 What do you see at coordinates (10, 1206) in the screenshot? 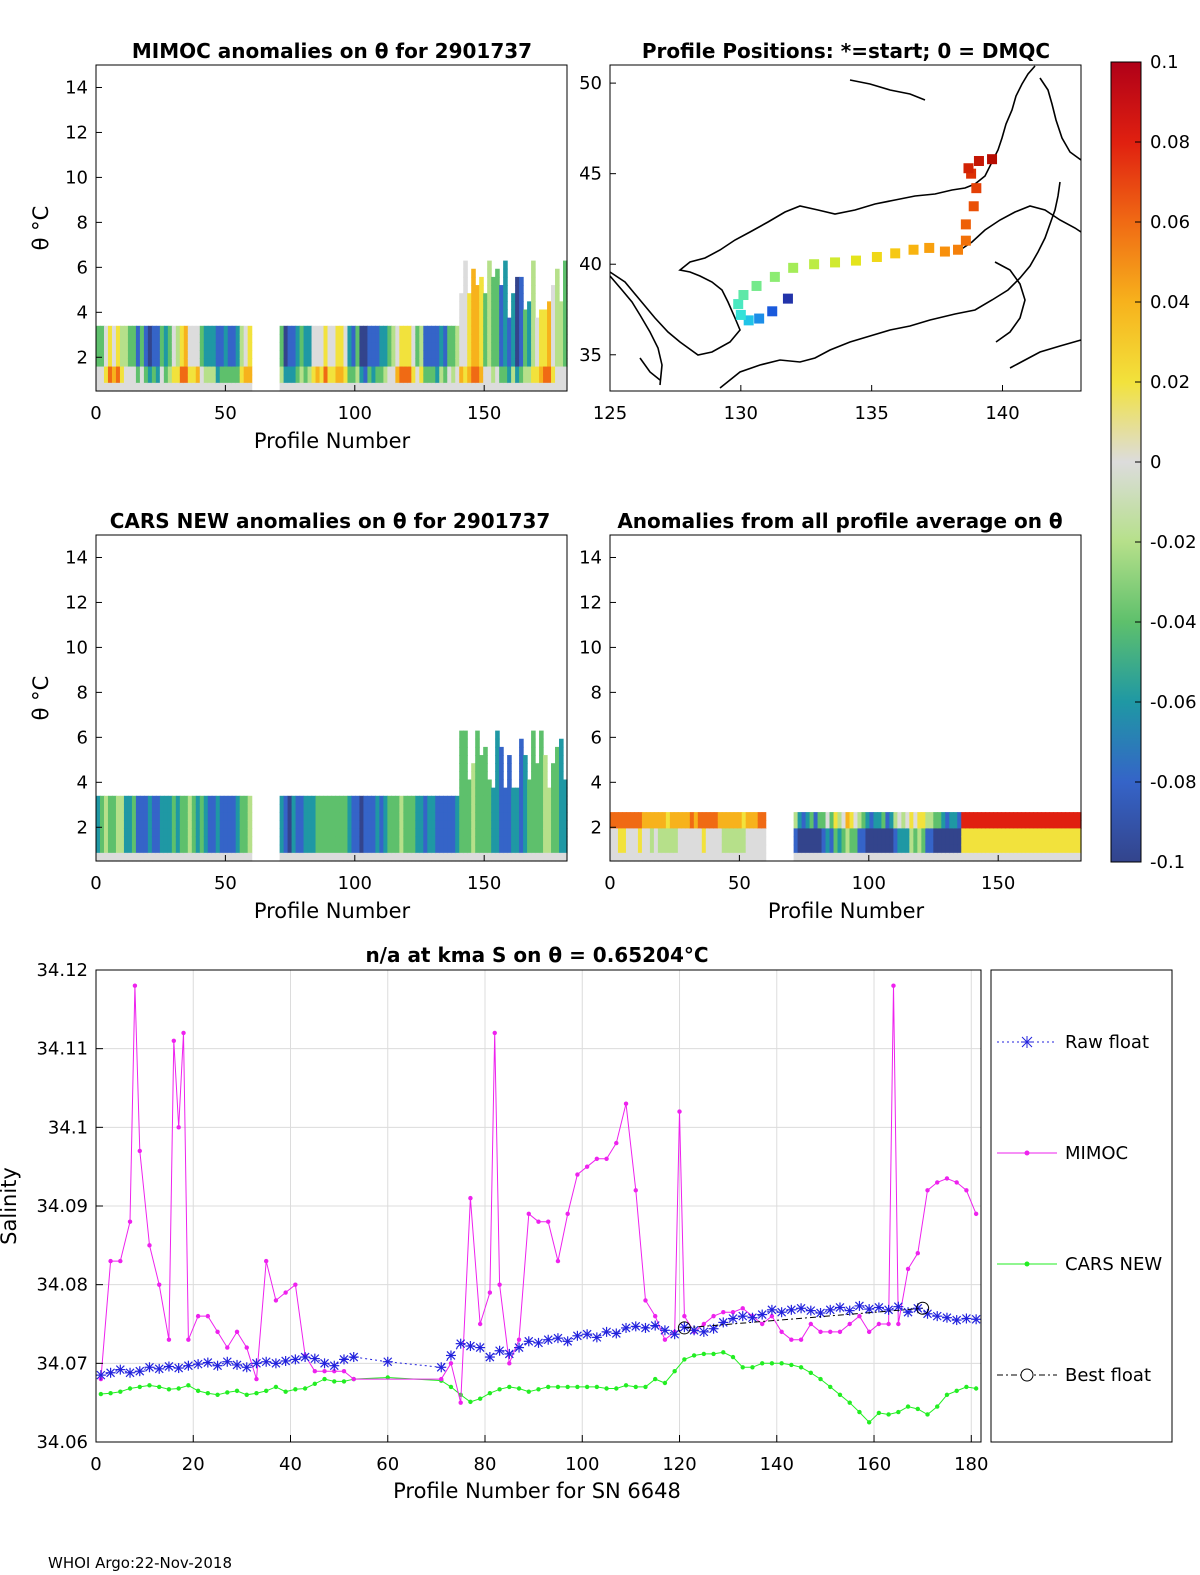
I see `chart-ylabel: Salinity` at bounding box center [10, 1206].